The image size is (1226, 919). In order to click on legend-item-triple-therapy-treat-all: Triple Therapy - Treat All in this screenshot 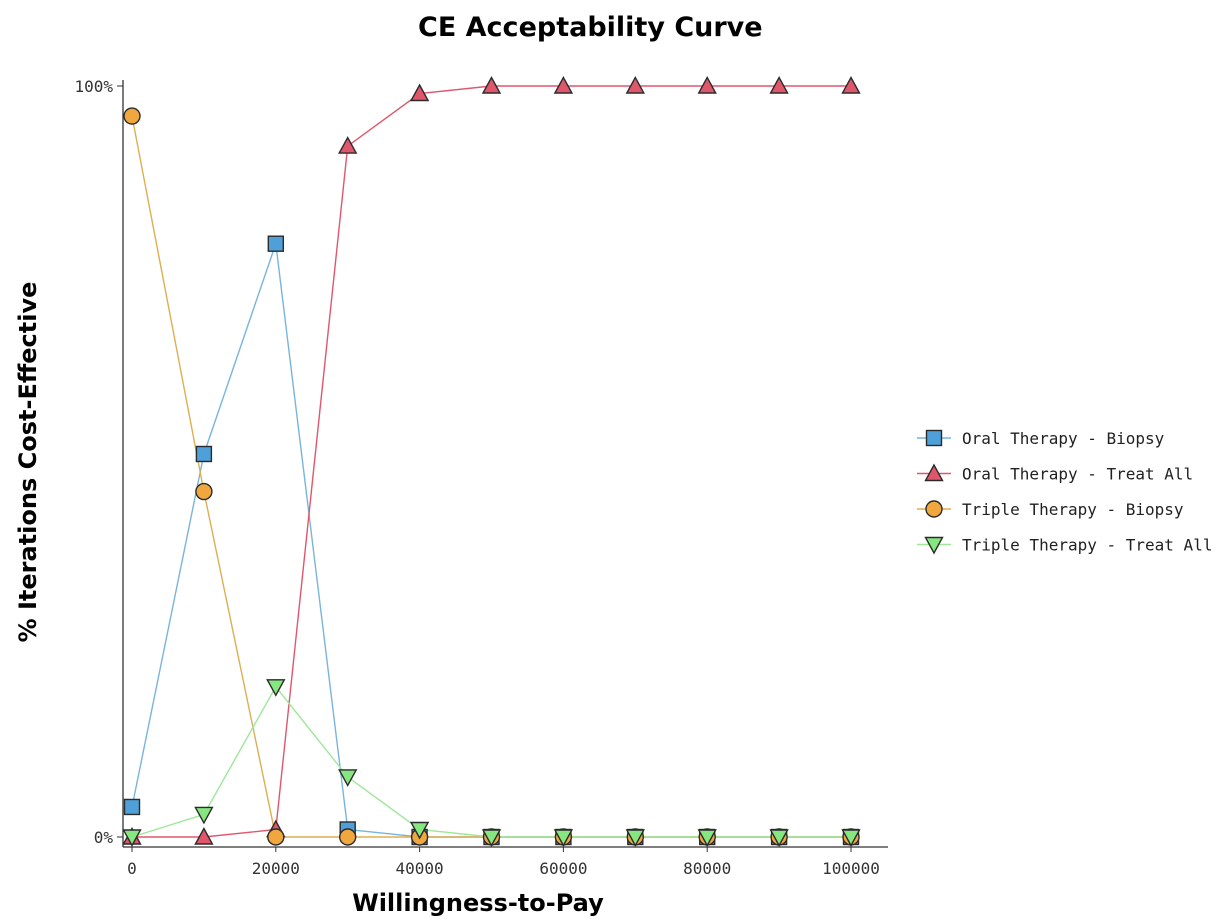, I will do `click(1064, 545)`.